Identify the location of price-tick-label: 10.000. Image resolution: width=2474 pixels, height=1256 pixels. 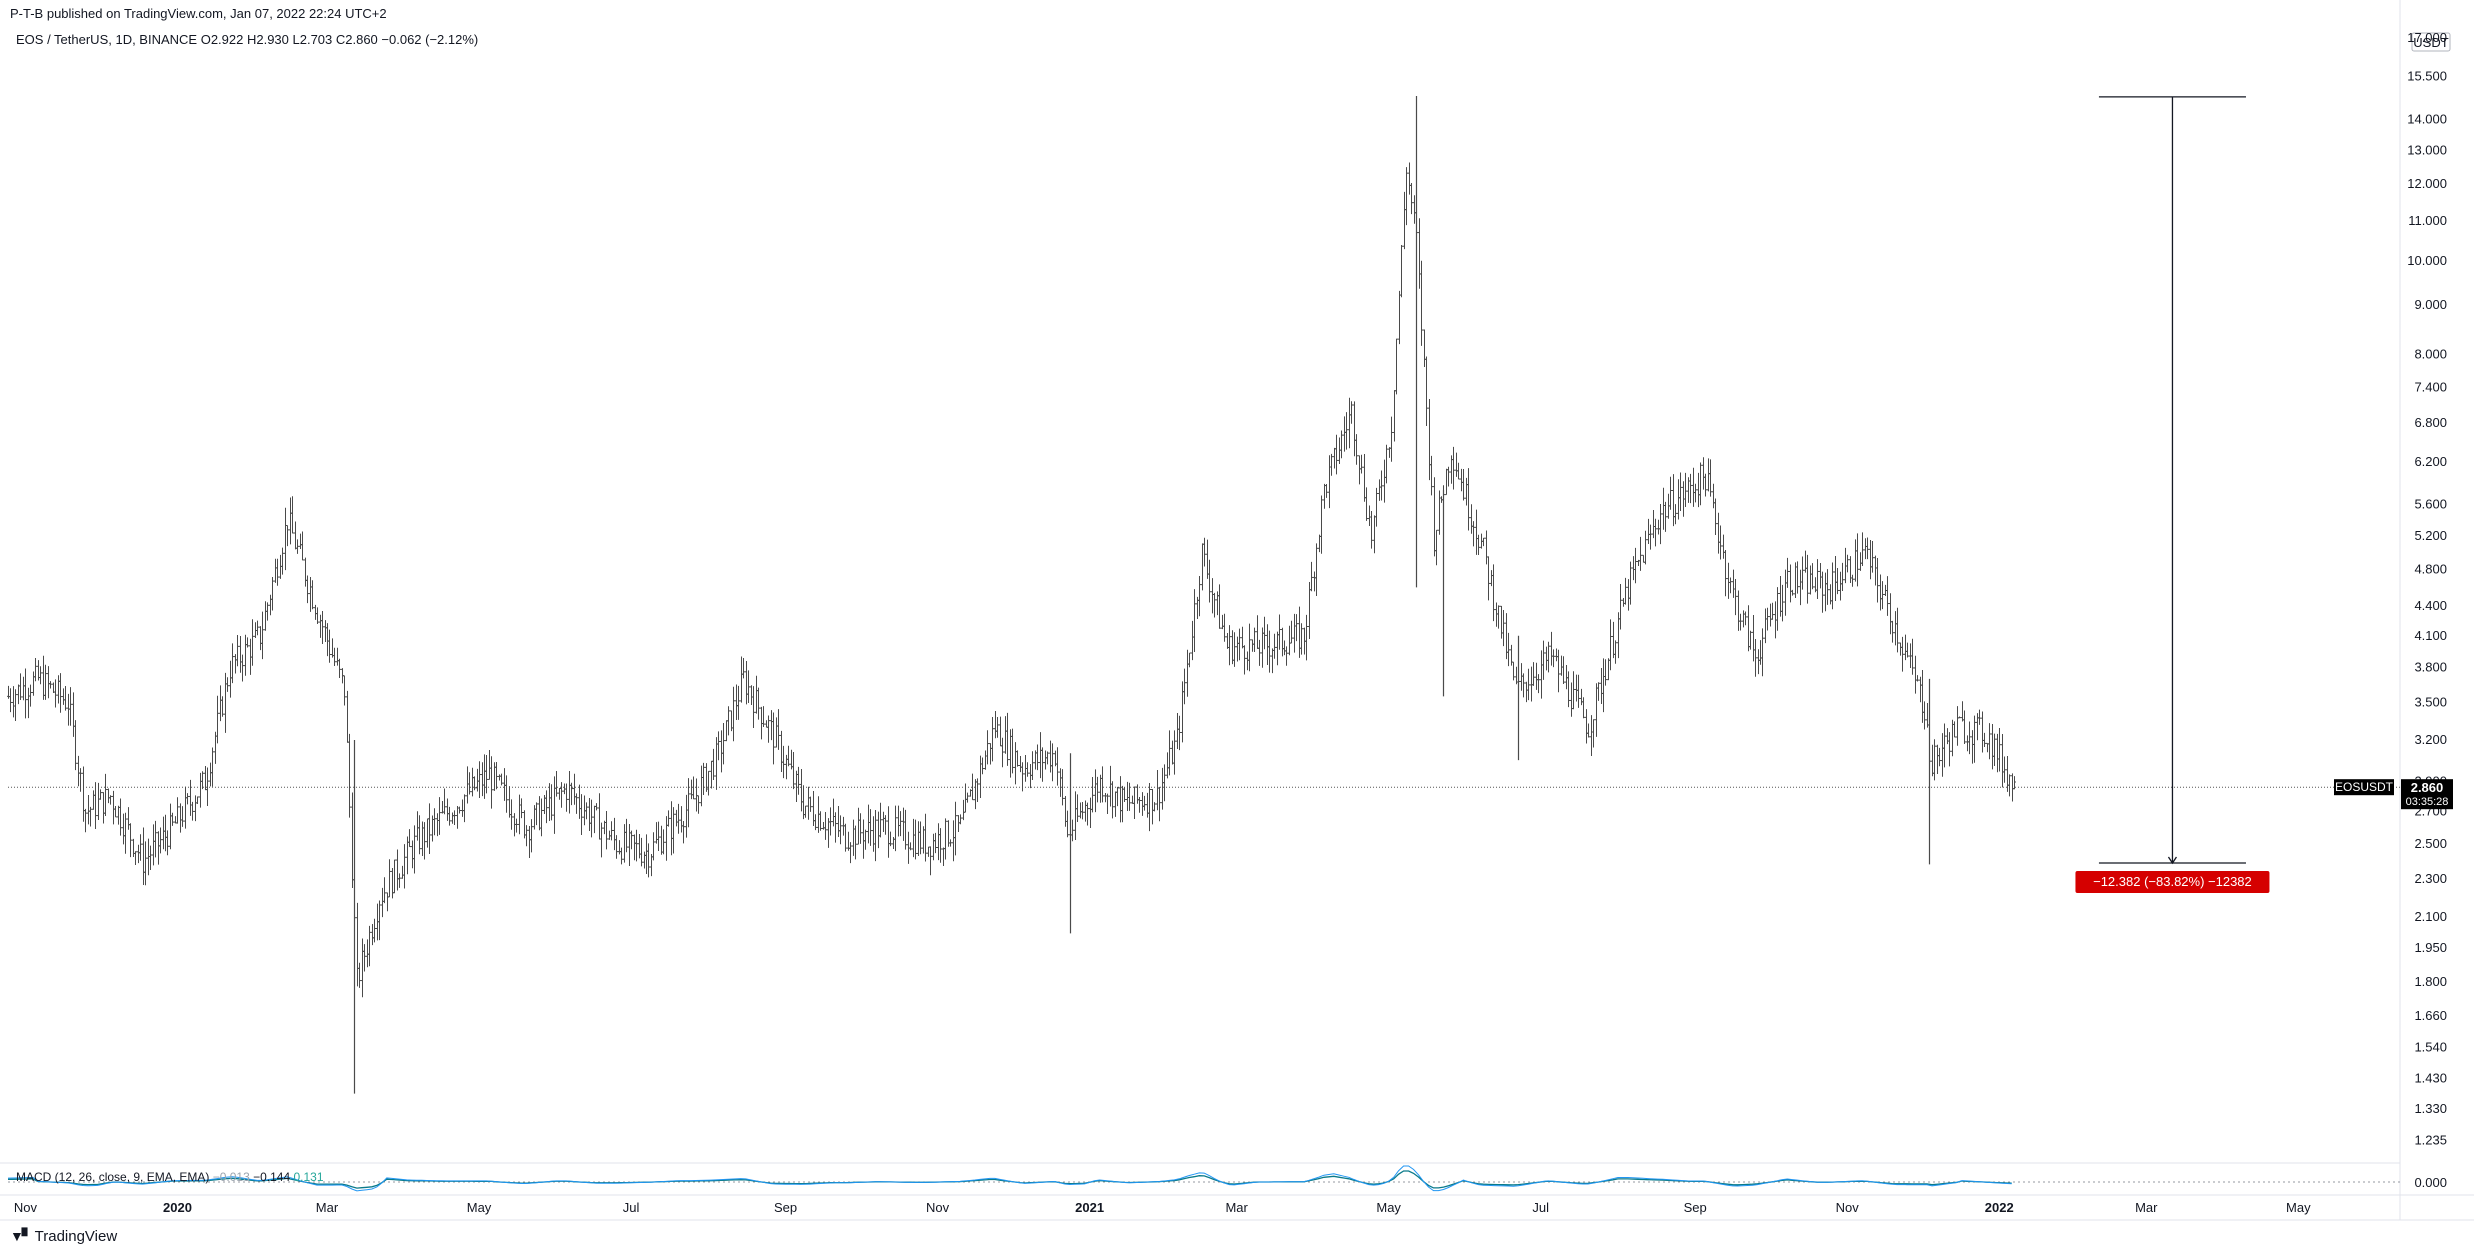
(2427, 260).